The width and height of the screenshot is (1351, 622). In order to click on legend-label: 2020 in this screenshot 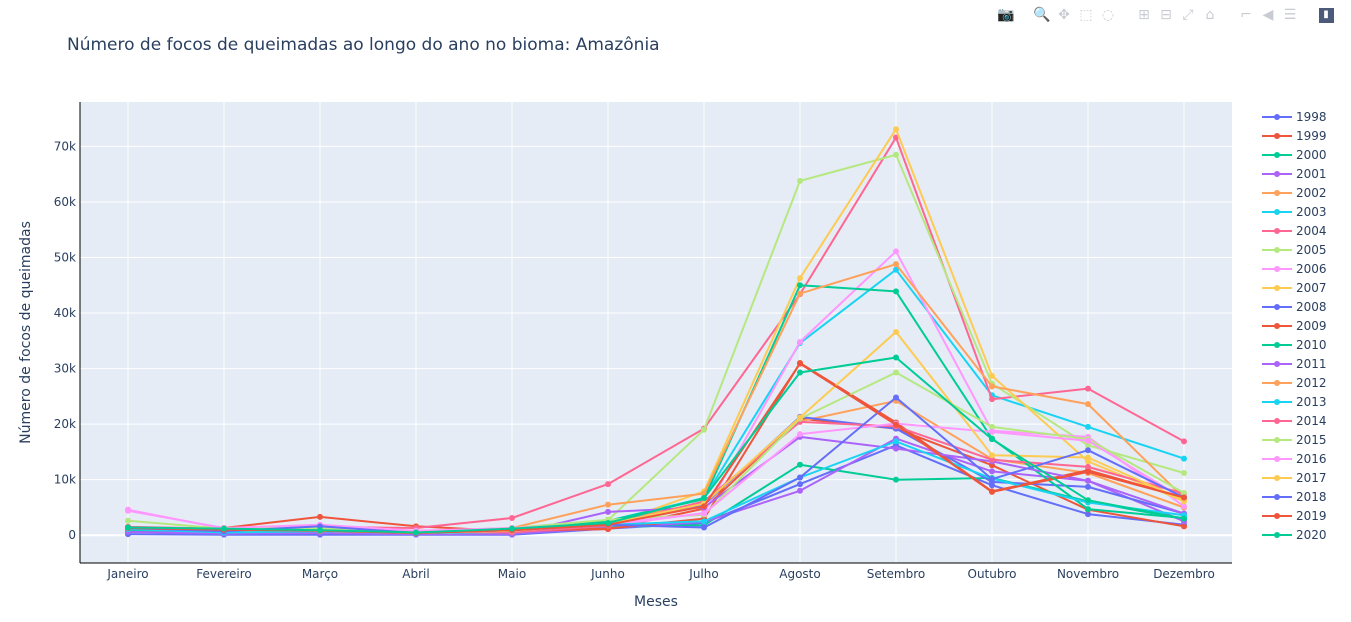, I will do `click(1311, 535)`.